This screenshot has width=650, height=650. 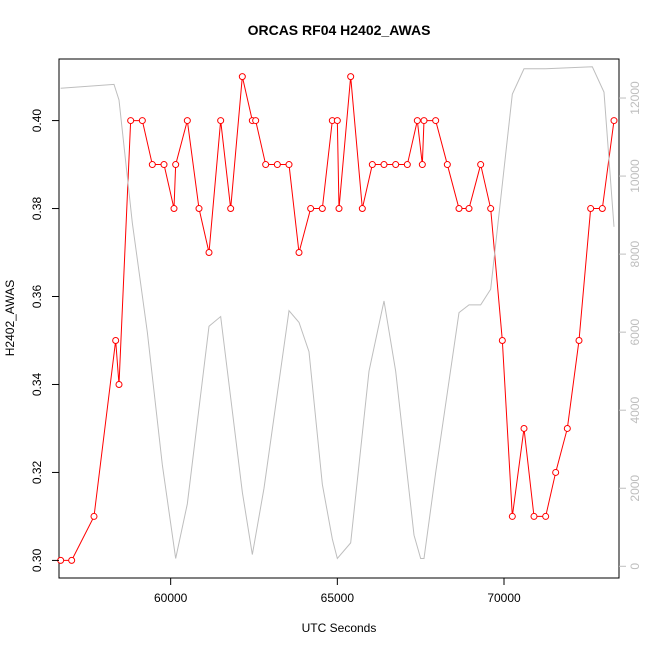 What do you see at coordinates (635, 566) in the screenshot?
I see `y2-tick-label: 0` at bounding box center [635, 566].